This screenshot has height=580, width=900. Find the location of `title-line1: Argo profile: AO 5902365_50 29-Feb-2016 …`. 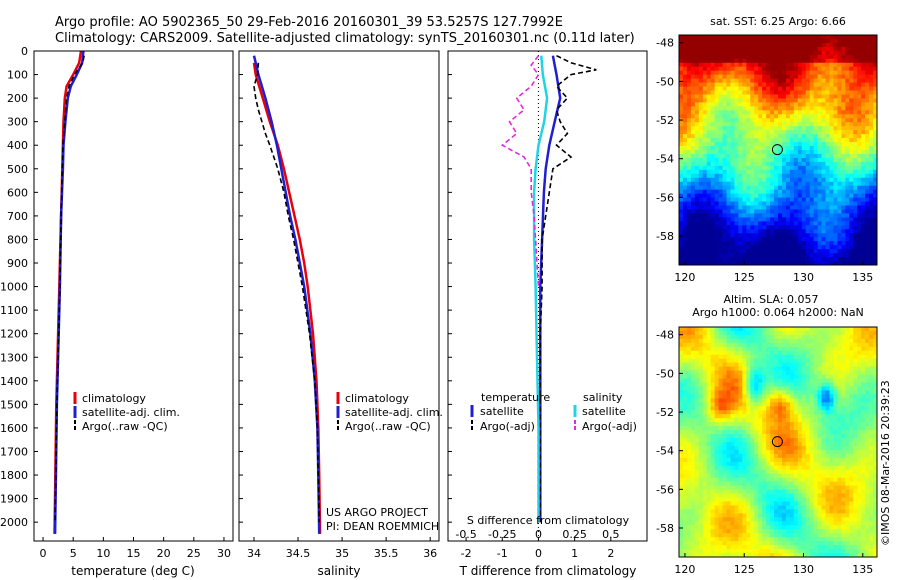

title-line1: Argo profile: AO 5902365_50 29-Feb-2016 … is located at coordinates (309, 22).